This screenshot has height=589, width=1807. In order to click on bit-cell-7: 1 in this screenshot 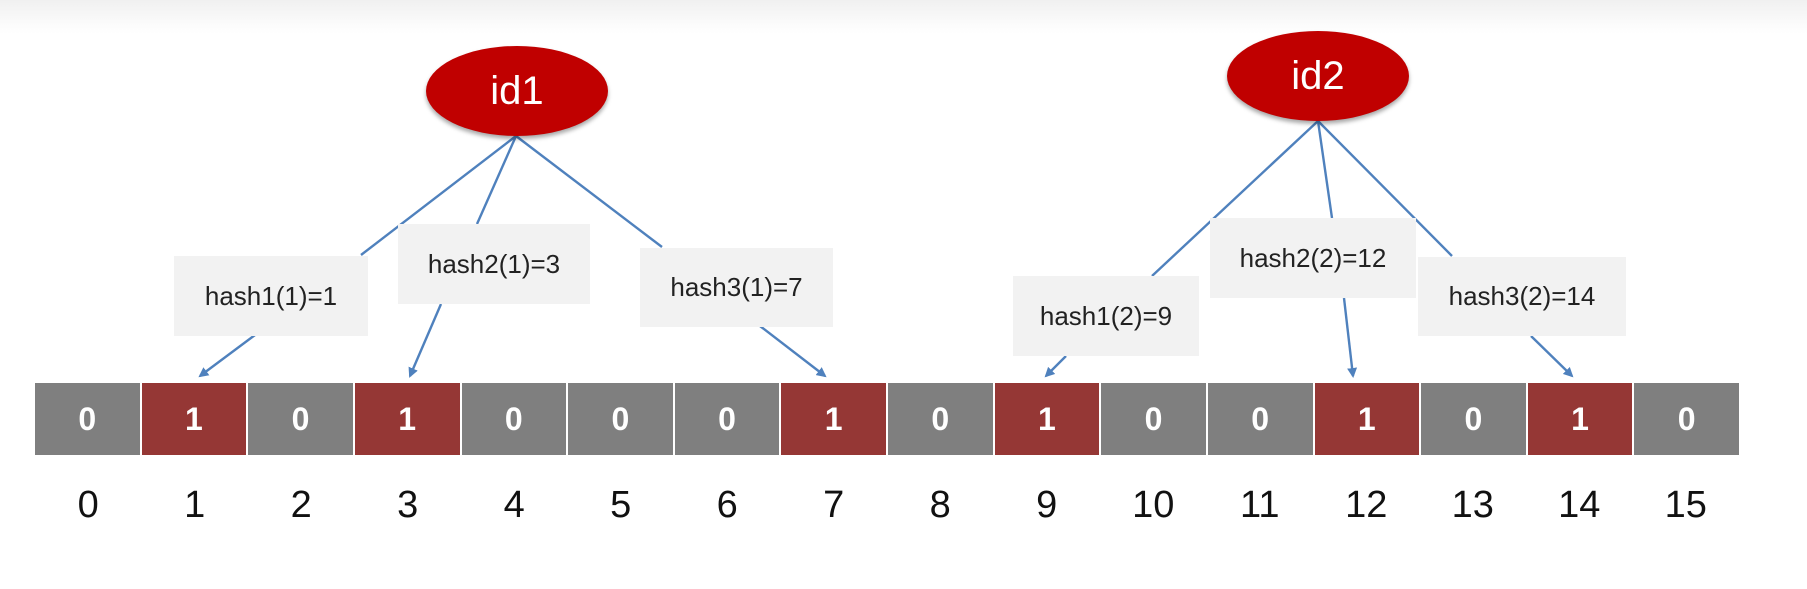, I will do `click(833, 419)`.